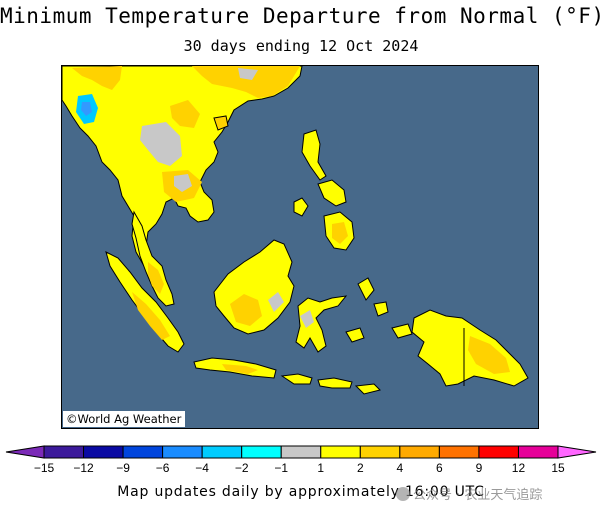  Describe the element at coordinates (558, 468) in the screenshot. I see `legend-tick-label: 15` at that location.